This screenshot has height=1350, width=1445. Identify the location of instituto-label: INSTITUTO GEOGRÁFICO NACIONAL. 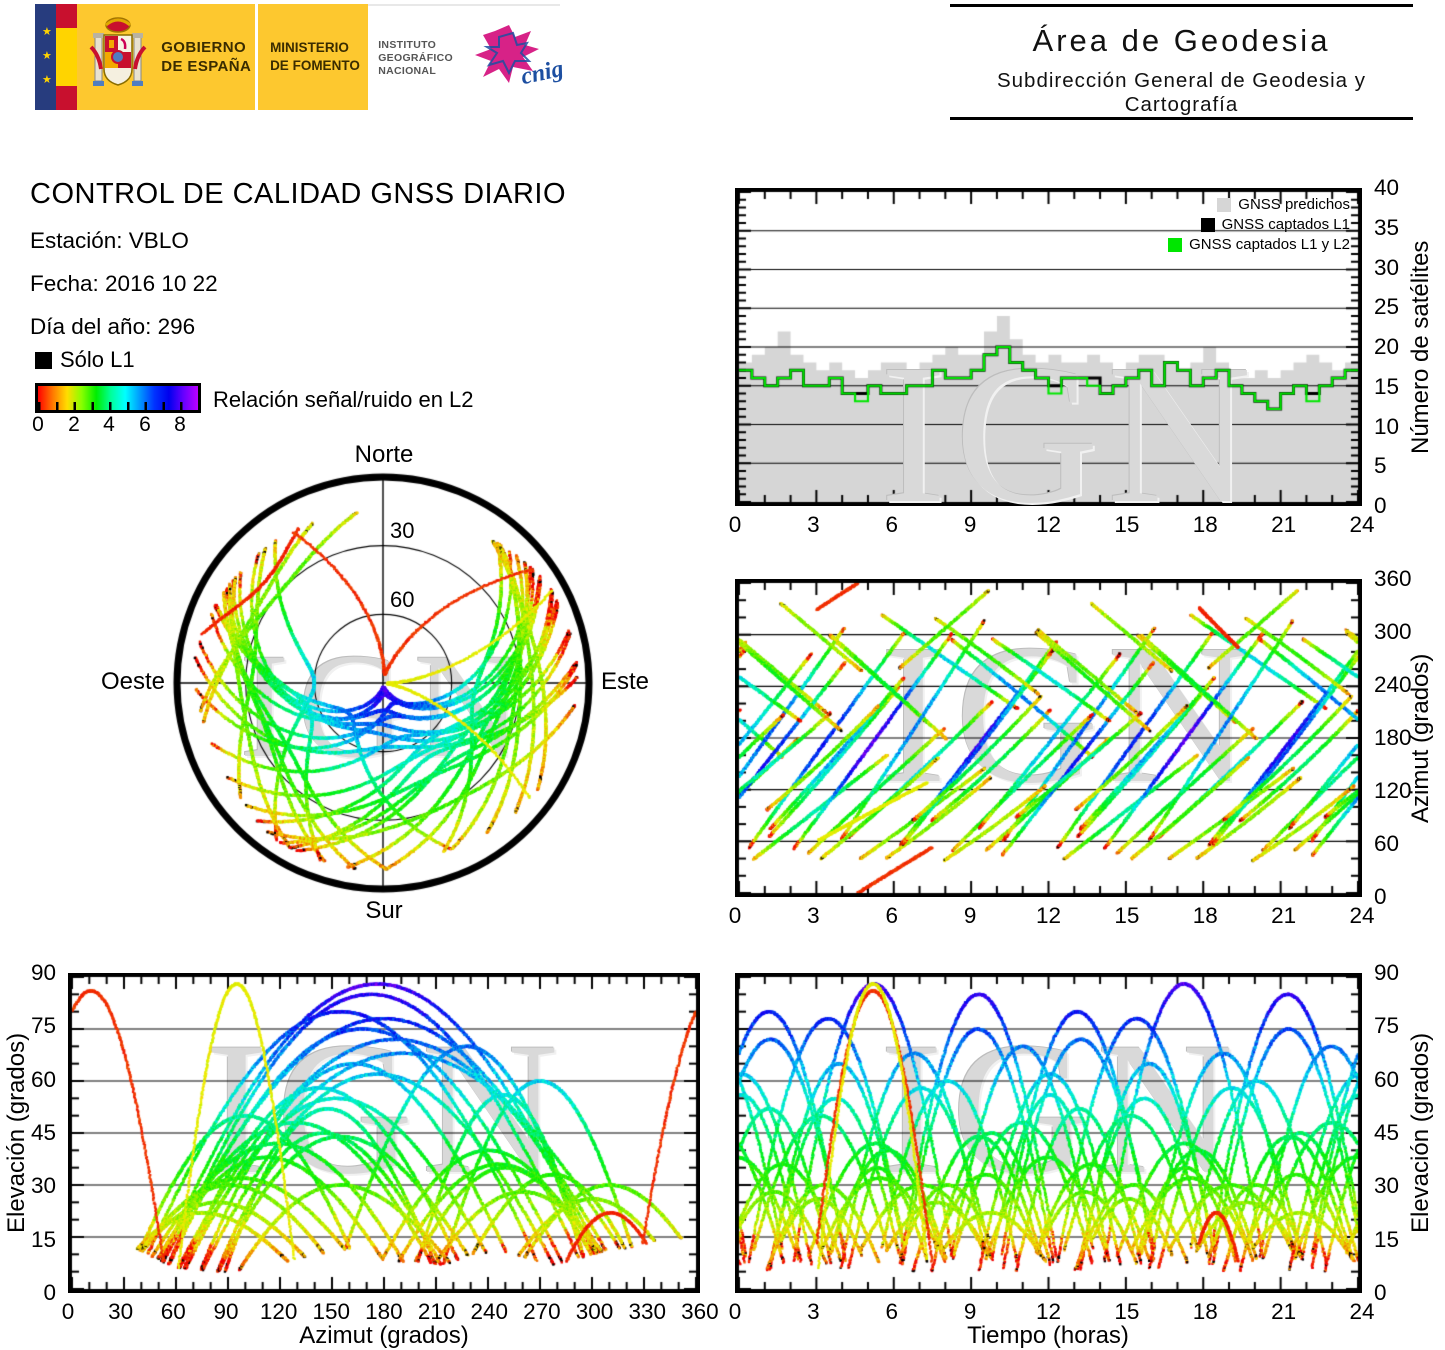
(415, 58).